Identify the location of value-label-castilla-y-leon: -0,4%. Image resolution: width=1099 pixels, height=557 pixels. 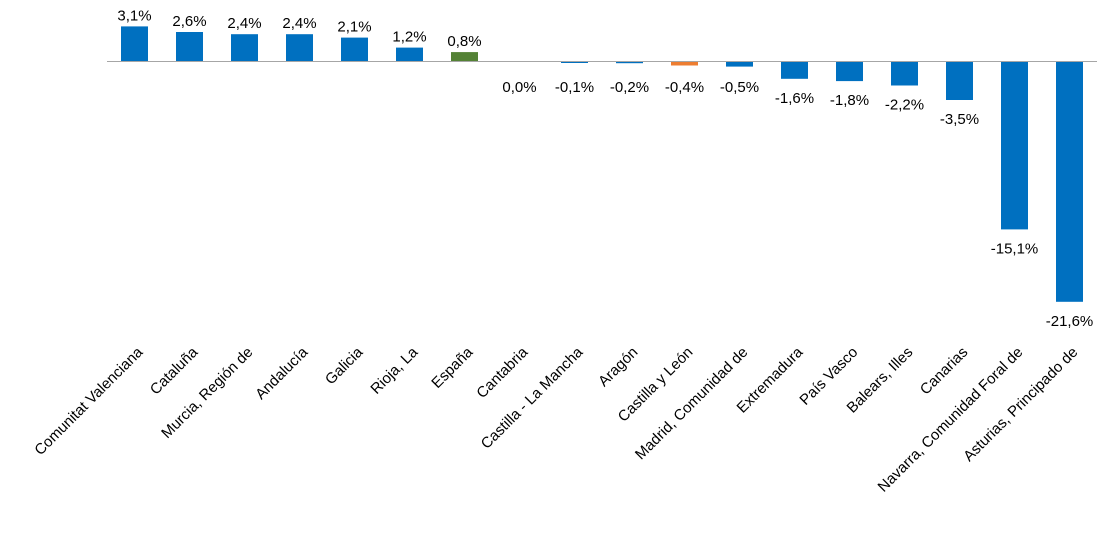
(684, 87).